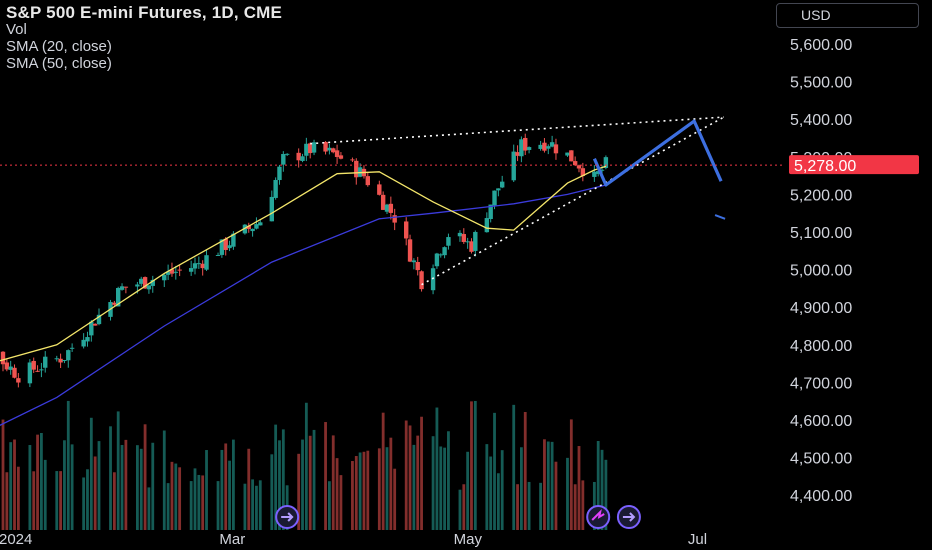  I want to click on symbol-title: S&P 500 E-mini Futures, 1D, CME, so click(144, 12).